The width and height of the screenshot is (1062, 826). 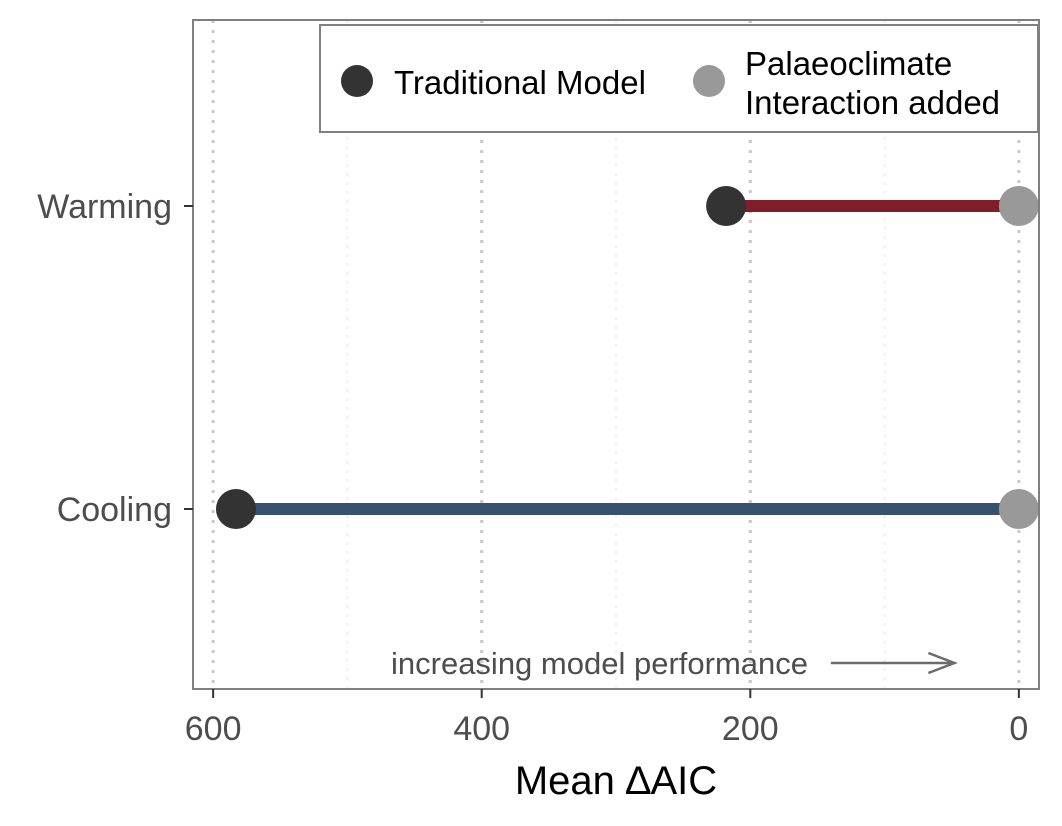 I want to click on legend-label-traditional-model: Traditional Model, so click(x=520, y=82).